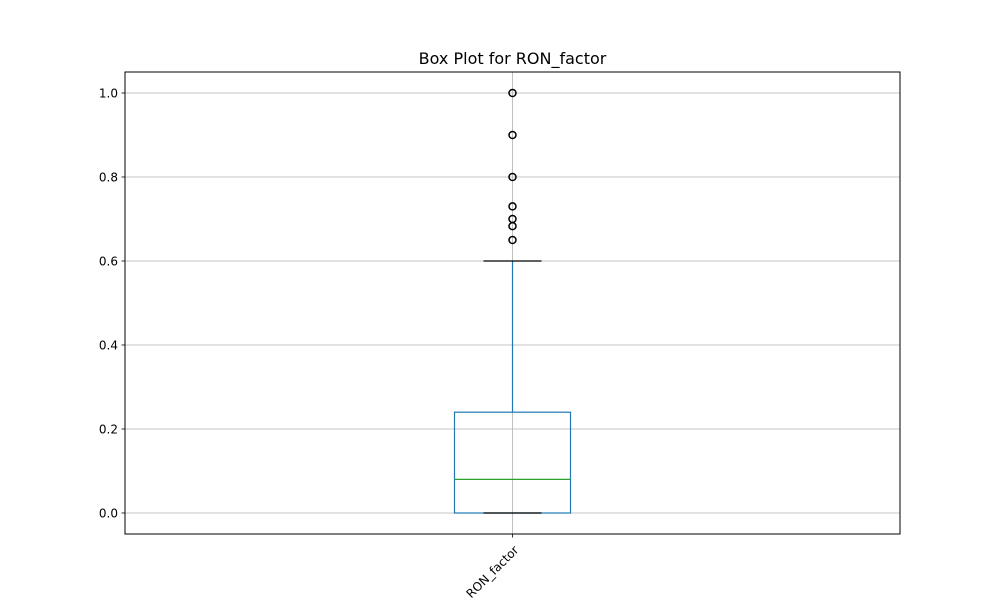 The image size is (1000, 600). I want to click on box-plot, so click(512, 301).